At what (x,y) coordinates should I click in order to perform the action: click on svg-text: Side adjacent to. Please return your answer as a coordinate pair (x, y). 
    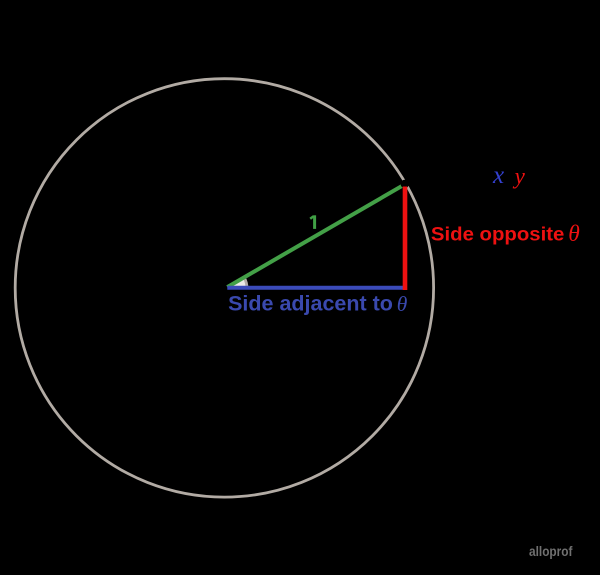
    Looking at the image, I should click on (310, 304).